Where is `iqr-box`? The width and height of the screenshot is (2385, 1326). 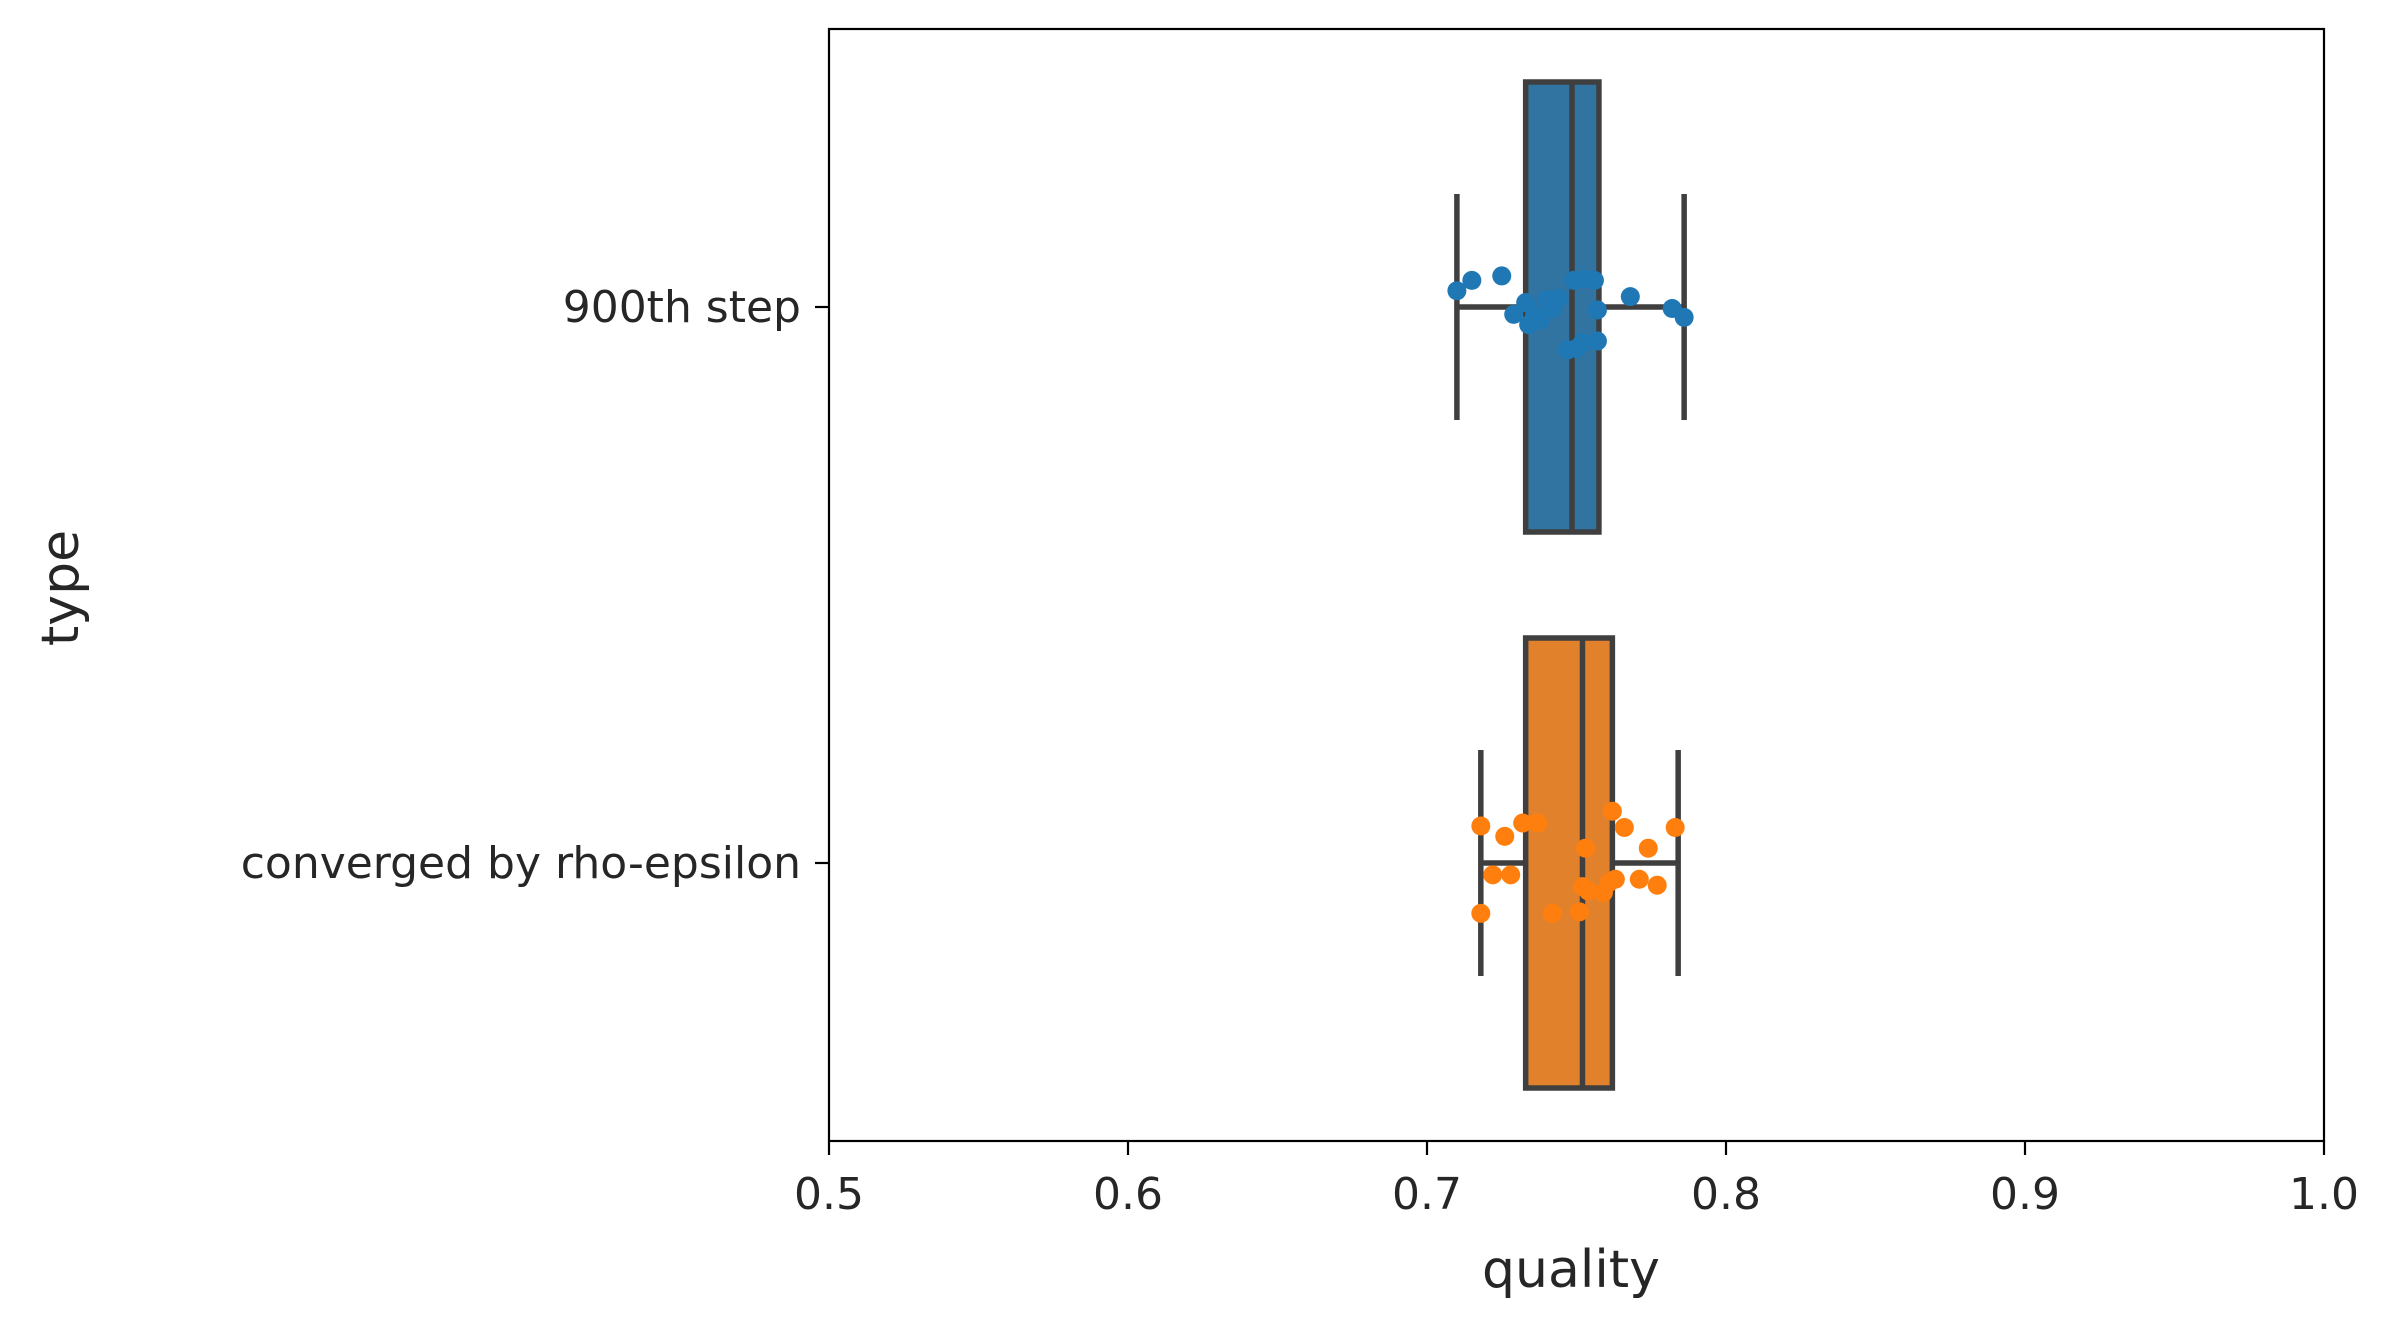
iqr-box is located at coordinates (1569, 863).